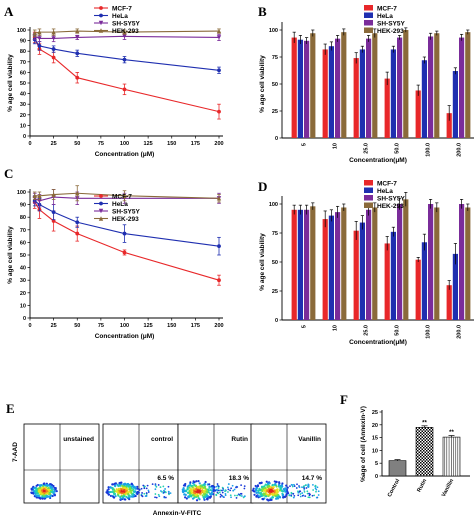  Describe the element at coordinates (165, 478) in the screenshot. I see `flow-percent-label: 6.5 %` at that location.